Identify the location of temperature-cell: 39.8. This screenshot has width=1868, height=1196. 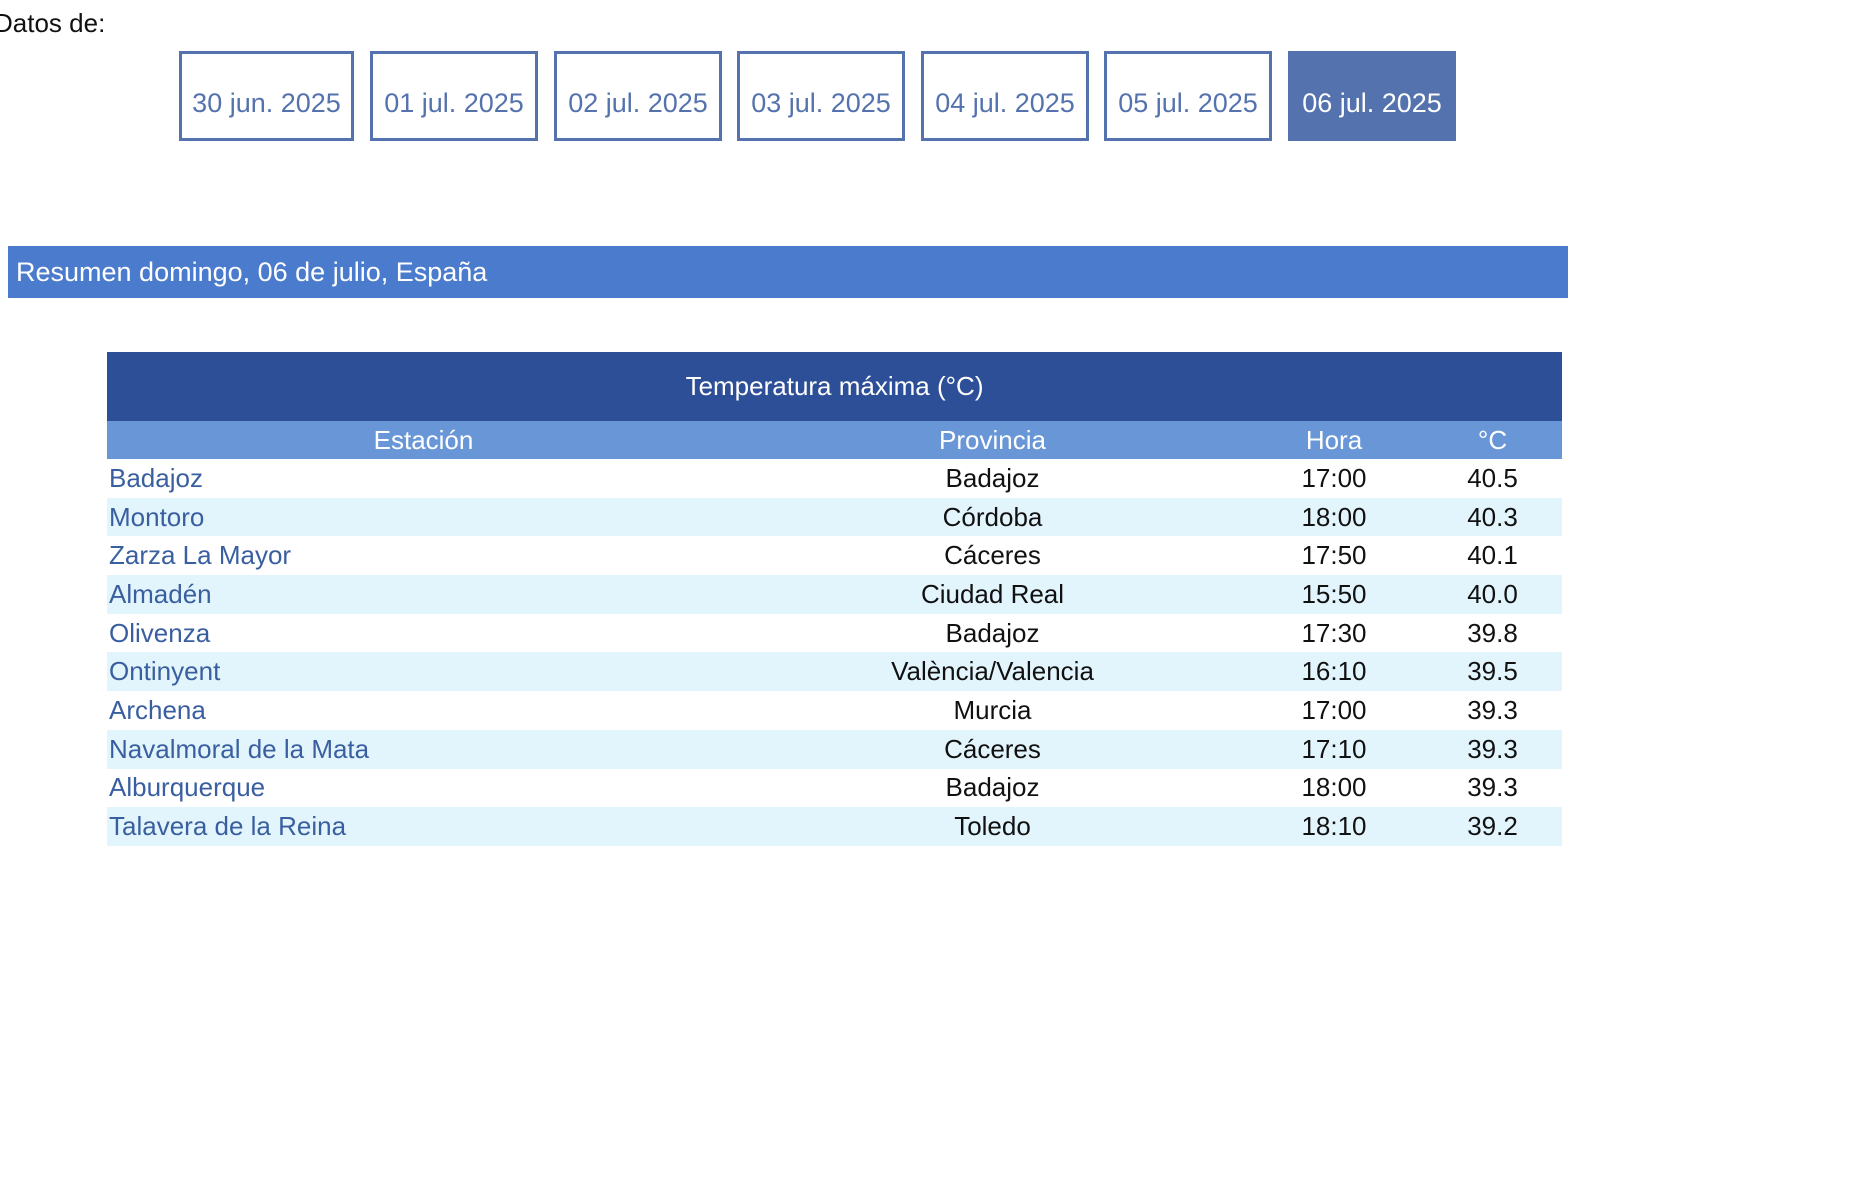
(1492, 632).